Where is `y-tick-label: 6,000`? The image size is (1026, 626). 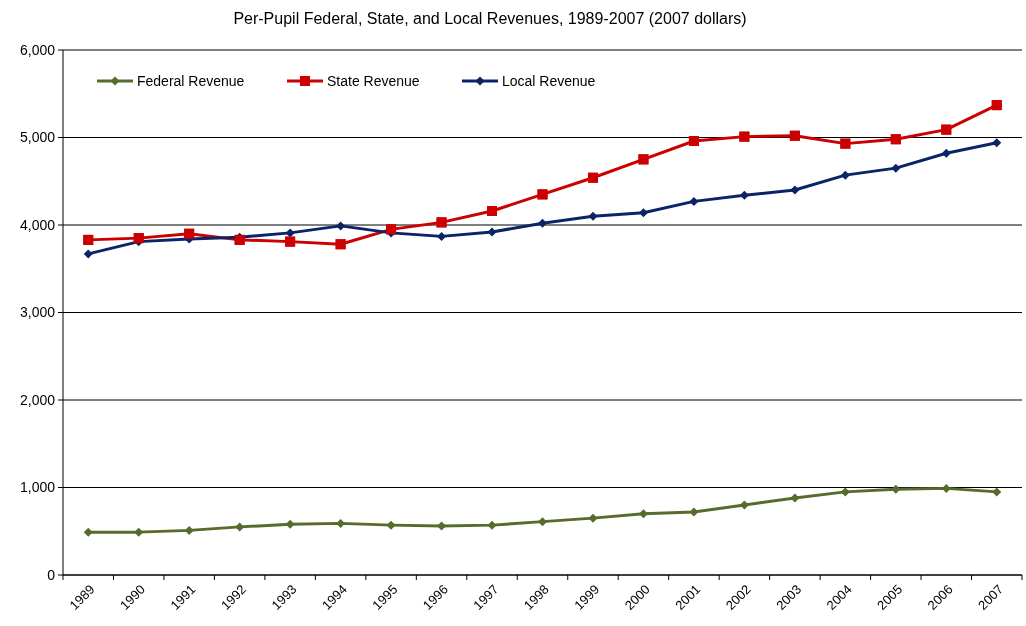 y-tick-label: 6,000 is located at coordinates (37, 49).